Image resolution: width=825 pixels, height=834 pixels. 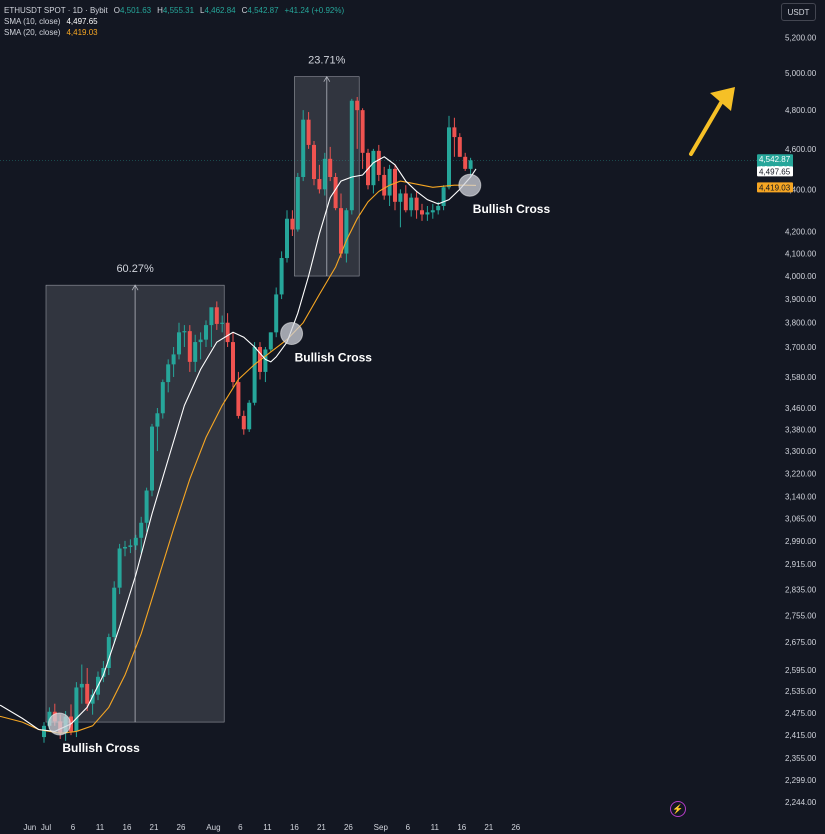 I want to click on price-tick-label: 3,300.00, so click(x=801, y=451).